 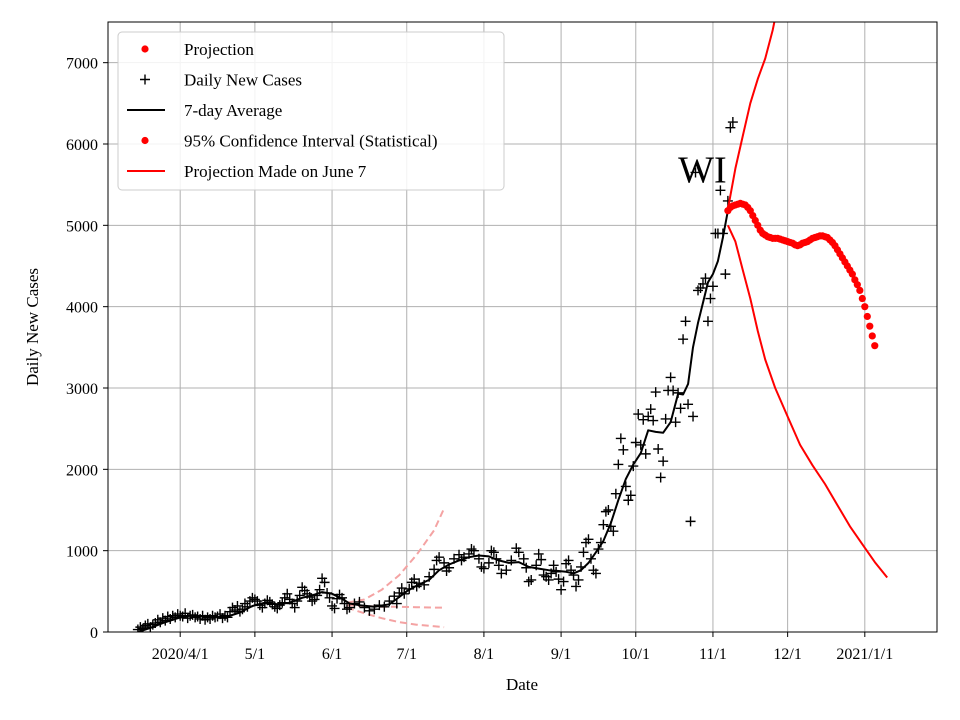 I want to click on y-tick-label: 3000, so click(x=82, y=389).